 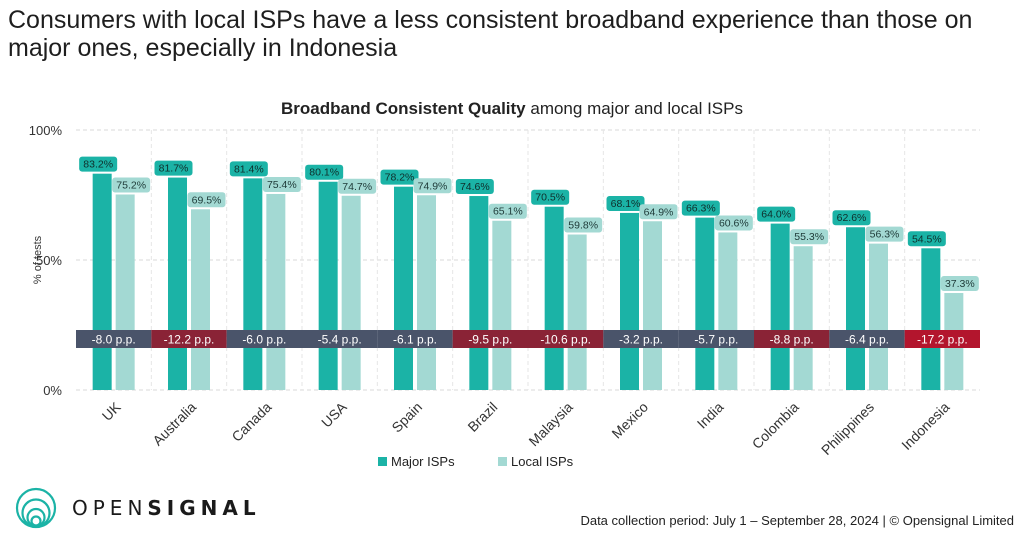 I want to click on logo-word-light: OPEN, so click(x=110, y=508).